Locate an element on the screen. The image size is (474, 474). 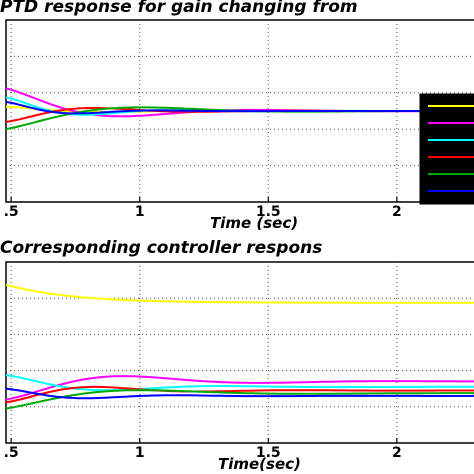
chart-2-tick-label: 1.5 is located at coordinates (268, 453).